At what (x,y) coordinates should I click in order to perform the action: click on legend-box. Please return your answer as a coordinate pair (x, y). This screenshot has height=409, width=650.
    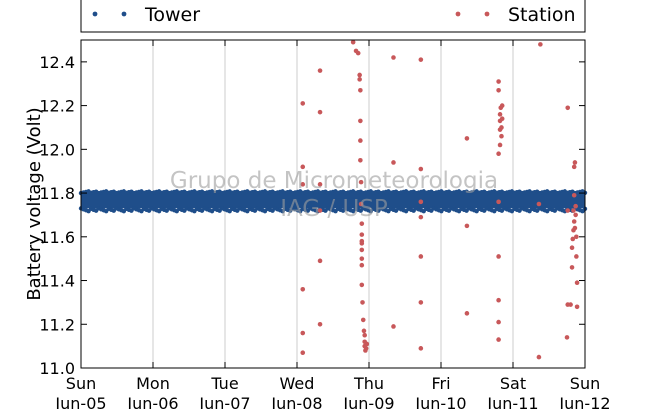
    Looking at the image, I should click on (333, 16).